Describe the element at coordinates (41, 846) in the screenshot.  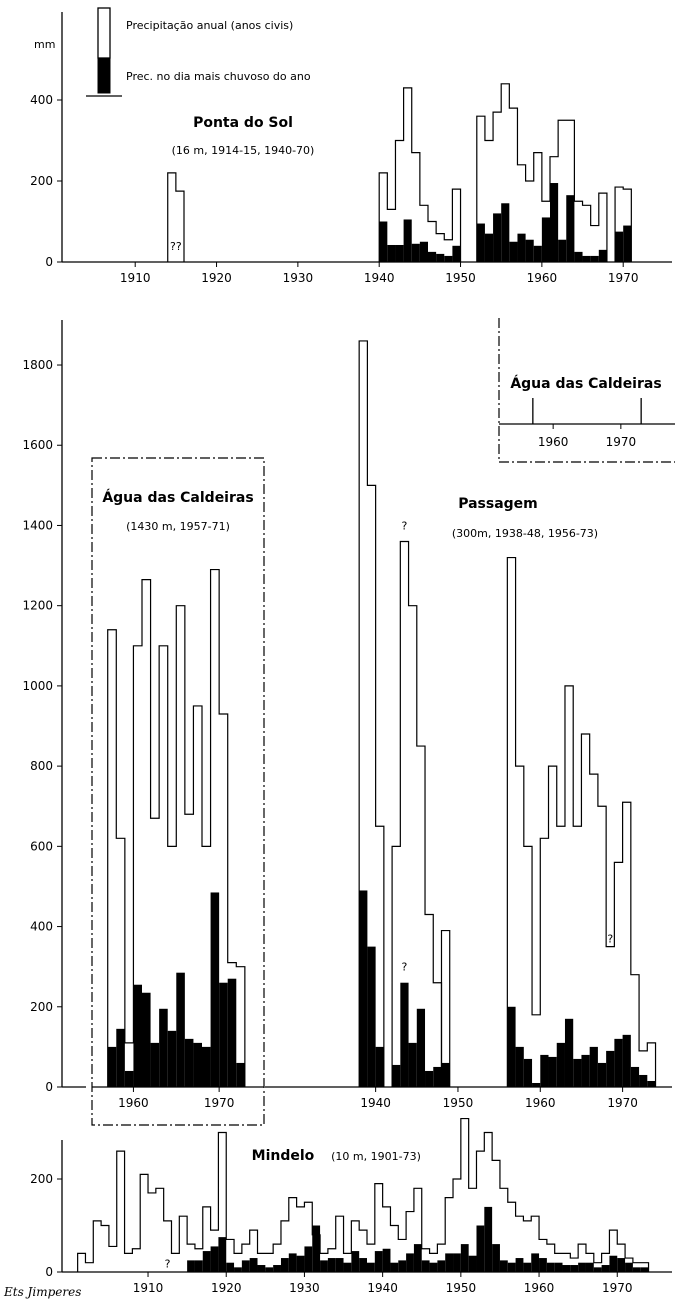
I see `y-tick-label: 600` at that location.